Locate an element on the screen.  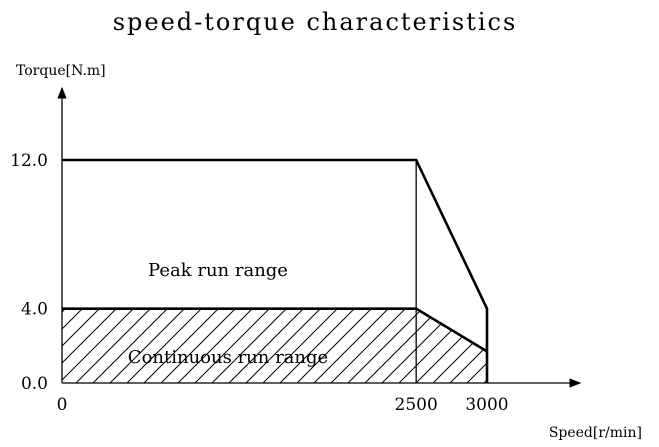
y-tick-label: 0.0 is located at coordinates (34, 384).